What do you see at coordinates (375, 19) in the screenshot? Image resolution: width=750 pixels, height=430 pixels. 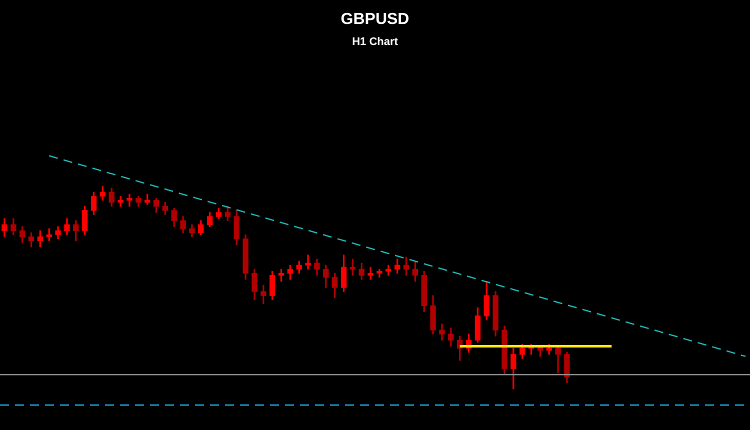 I see `chart-title: GBPUSD` at bounding box center [375, 19].